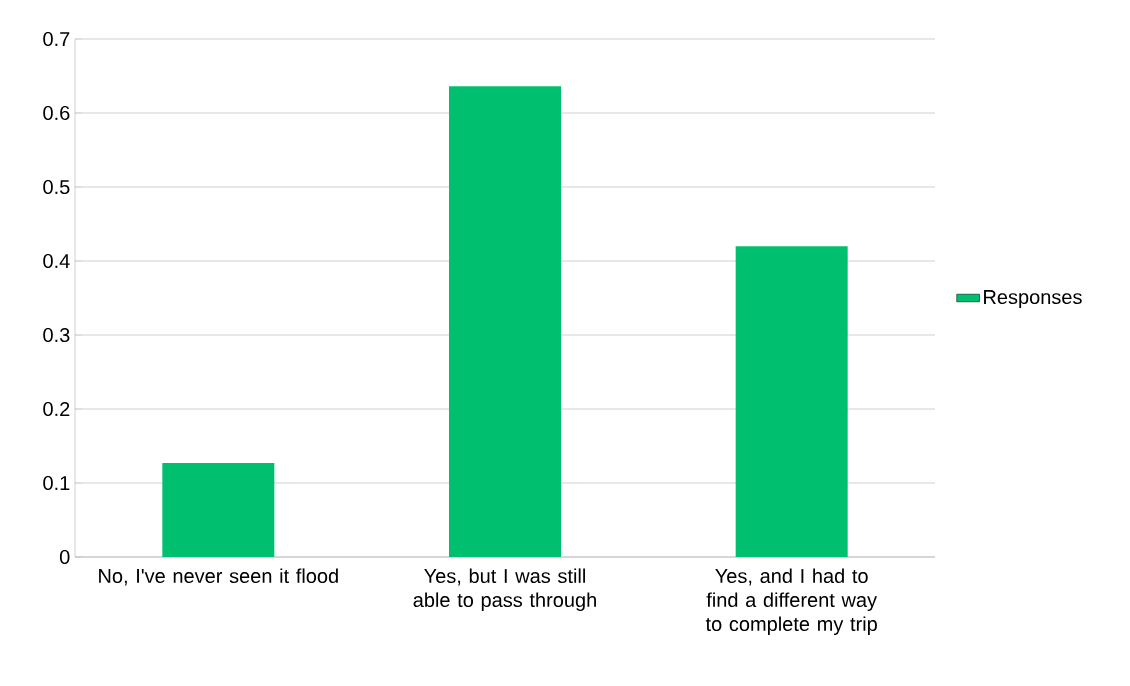 This screenshot has width=1130, height=686. I want to click on y-tick-label: 0.2, so click(56, 409).